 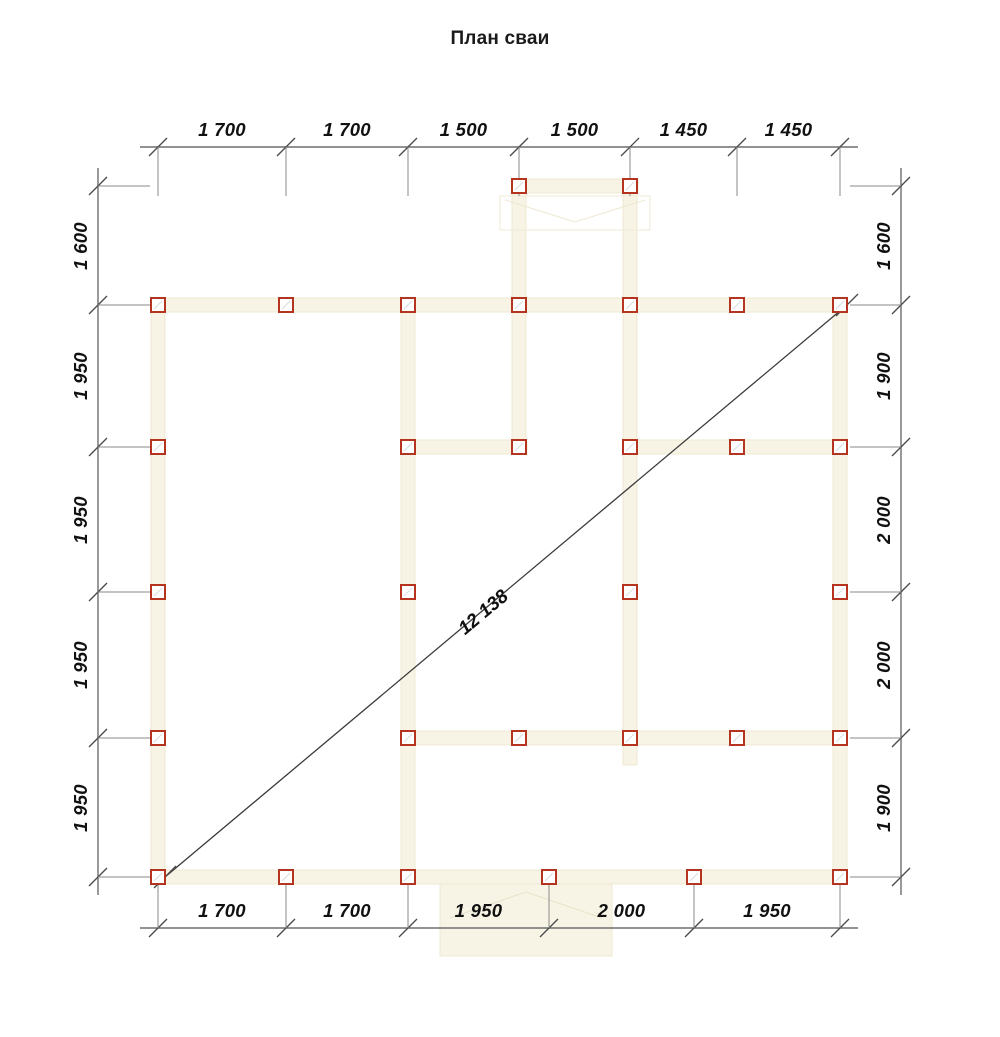 What do you see at coordinates (463, 129) in the screenshot?
I see `top-dim-label-2: 1 500` at bounding box center [463, 129].